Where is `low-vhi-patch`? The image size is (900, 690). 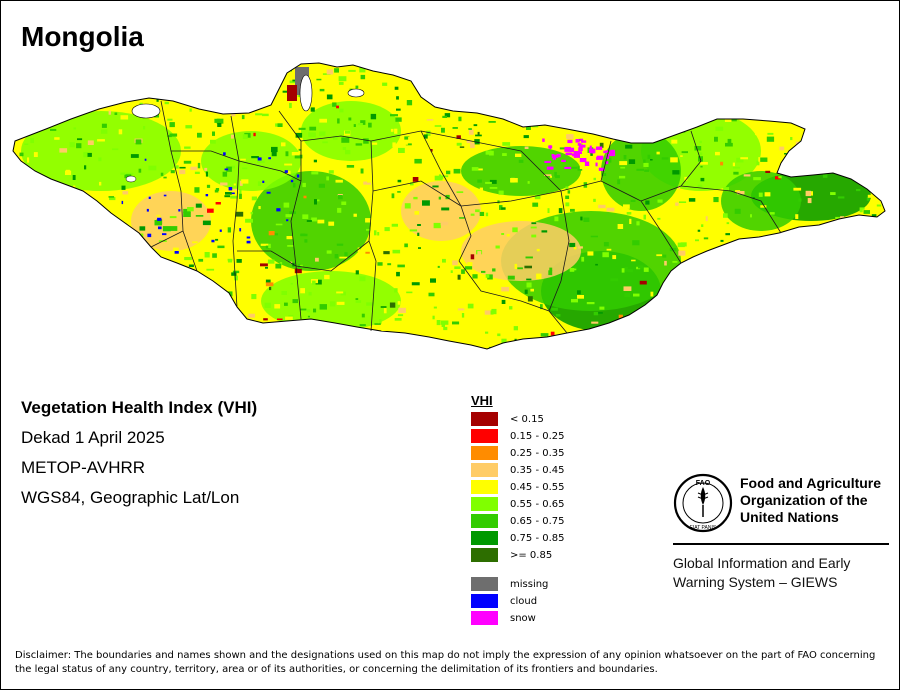
low-vhi-patch is located at coordinates (292, 93).